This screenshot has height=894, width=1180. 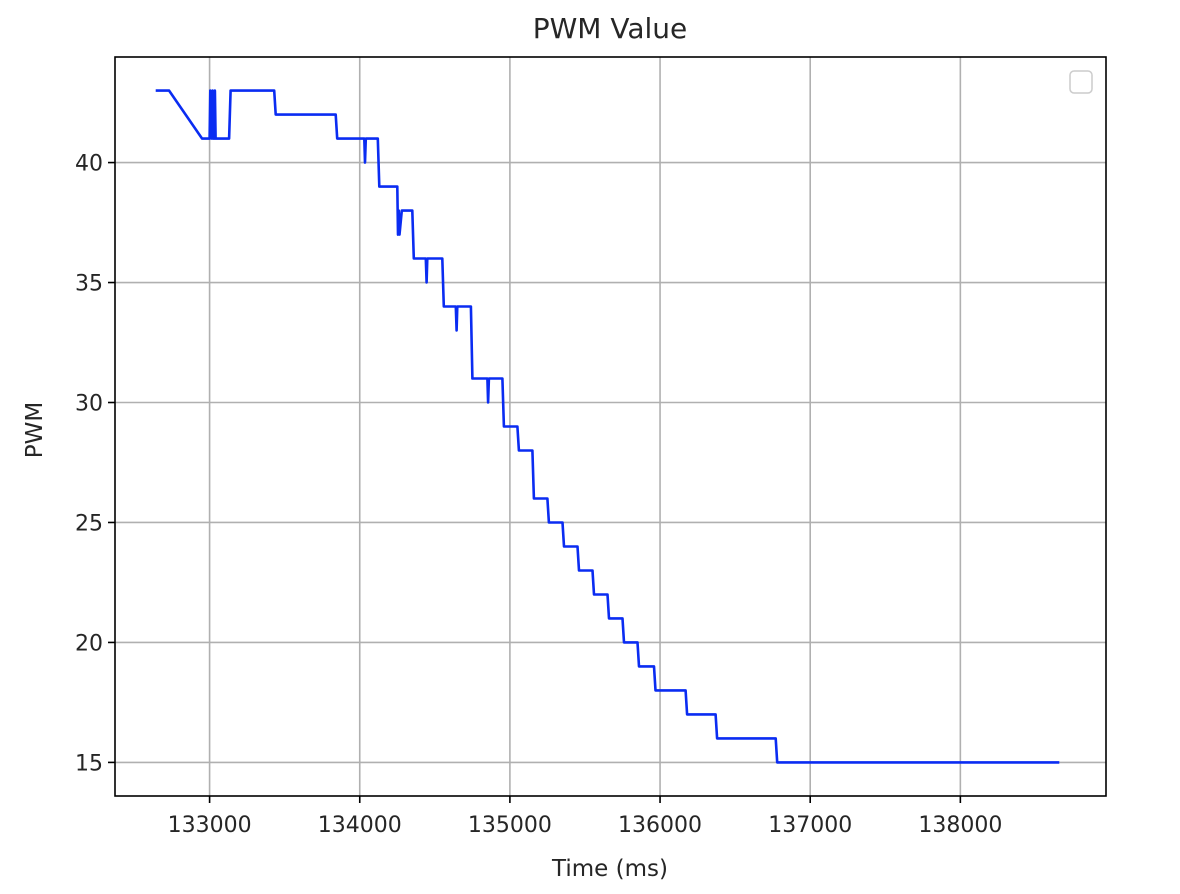 I want to click on chart-title: PWM Value, so click(x=610, y=28).